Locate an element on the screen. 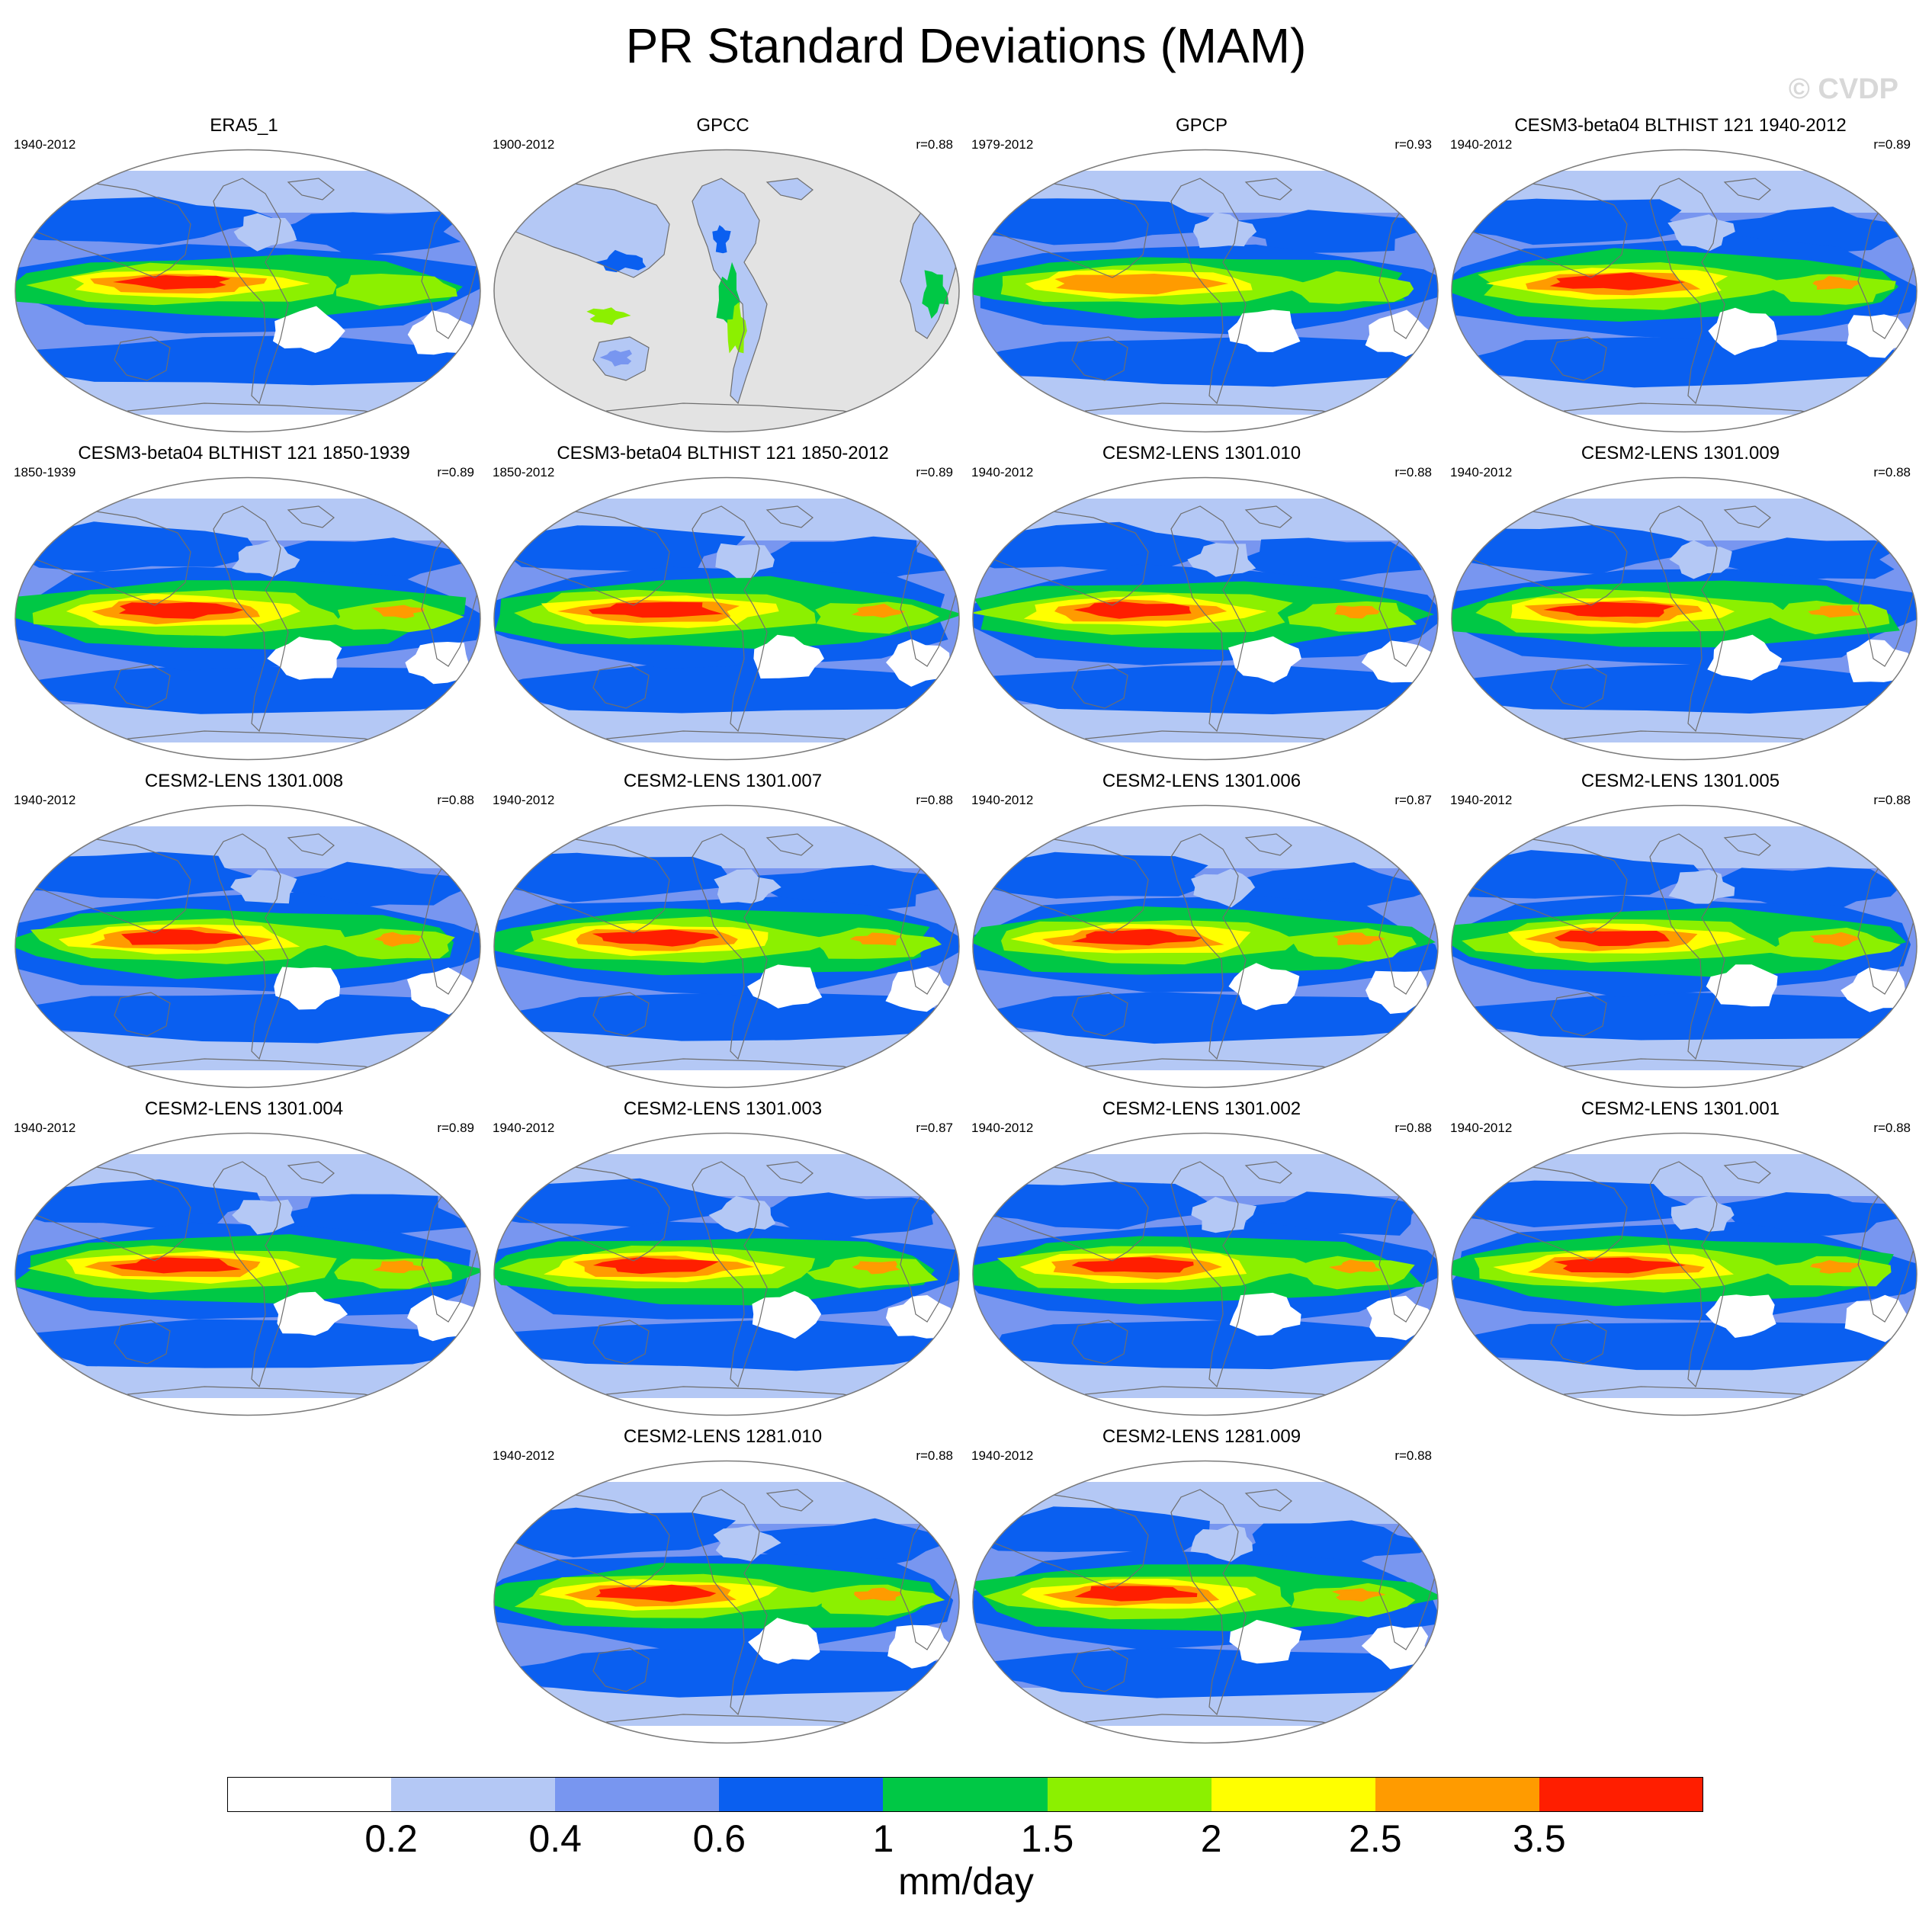  panel-title: CESM2-LENS 1301.010 is located at coordinates (1202, 453).